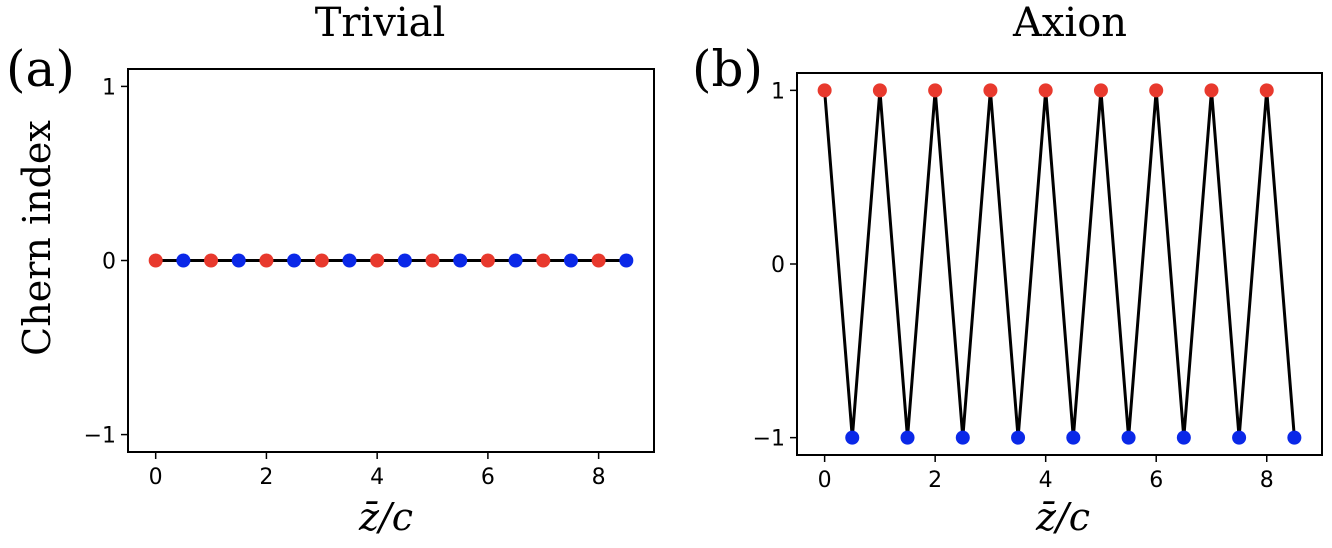 This screenshot has height=548, width=1332. What do you see at coordinates (380, 23) in the screenshot?
I see `chart-title: Trivial` at bounding box center [380, 23].